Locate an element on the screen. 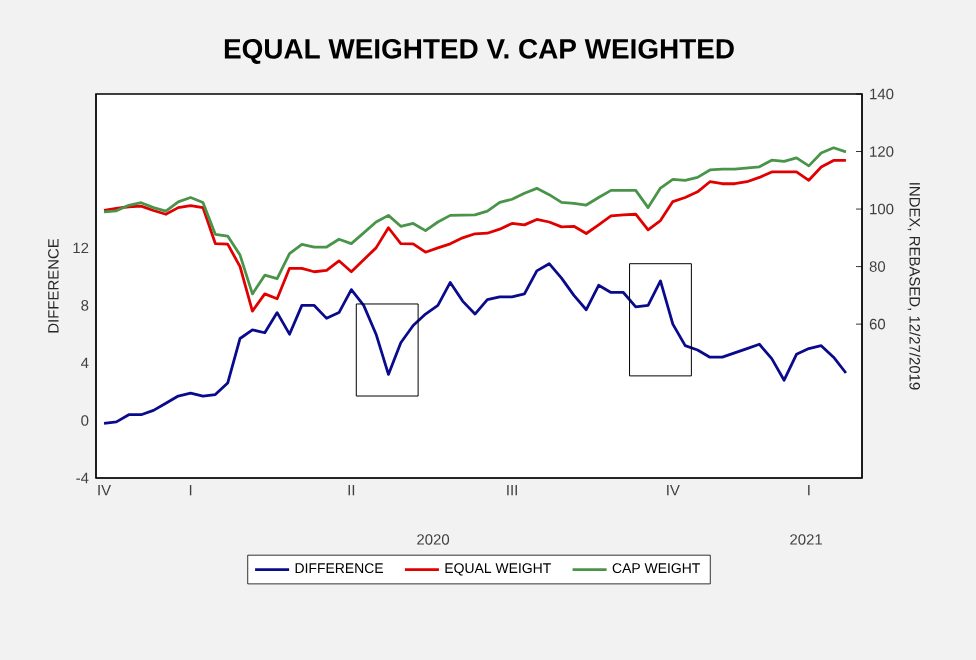 The width and height of the screenshot is (976, 660). chart-title: EQUAL WEIGHTED V. CAP WEIGHTED is located at coordinates (479, 51).